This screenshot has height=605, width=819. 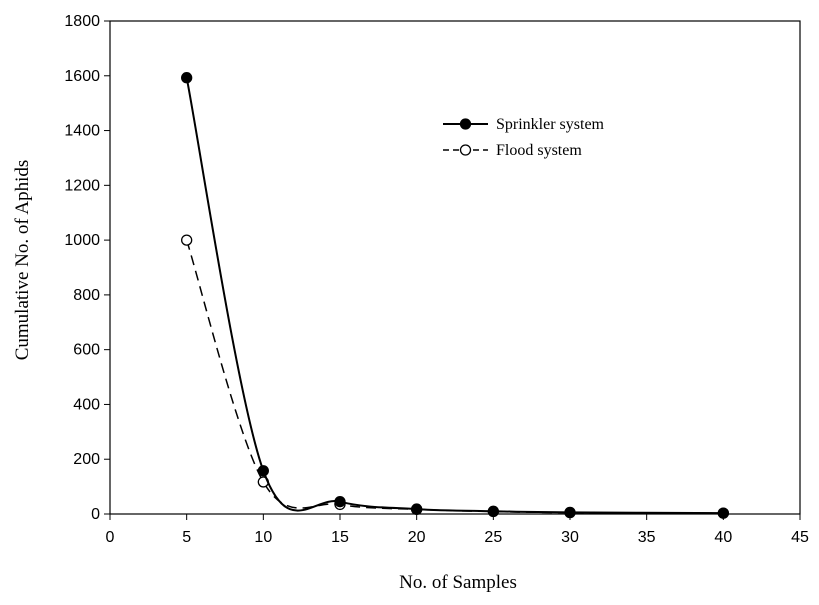 What do you see at coordinates (417, 537) in the screenshot?
I see `x-tick-label: 20` at bounding box center [417, 537].